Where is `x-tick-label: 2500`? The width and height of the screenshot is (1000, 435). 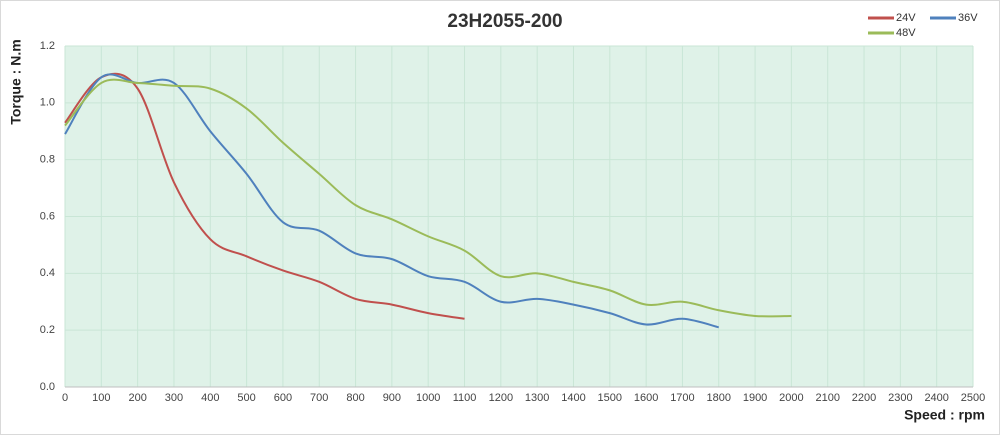
x-tick-label: 2500 is located at coordinates (973, 398).